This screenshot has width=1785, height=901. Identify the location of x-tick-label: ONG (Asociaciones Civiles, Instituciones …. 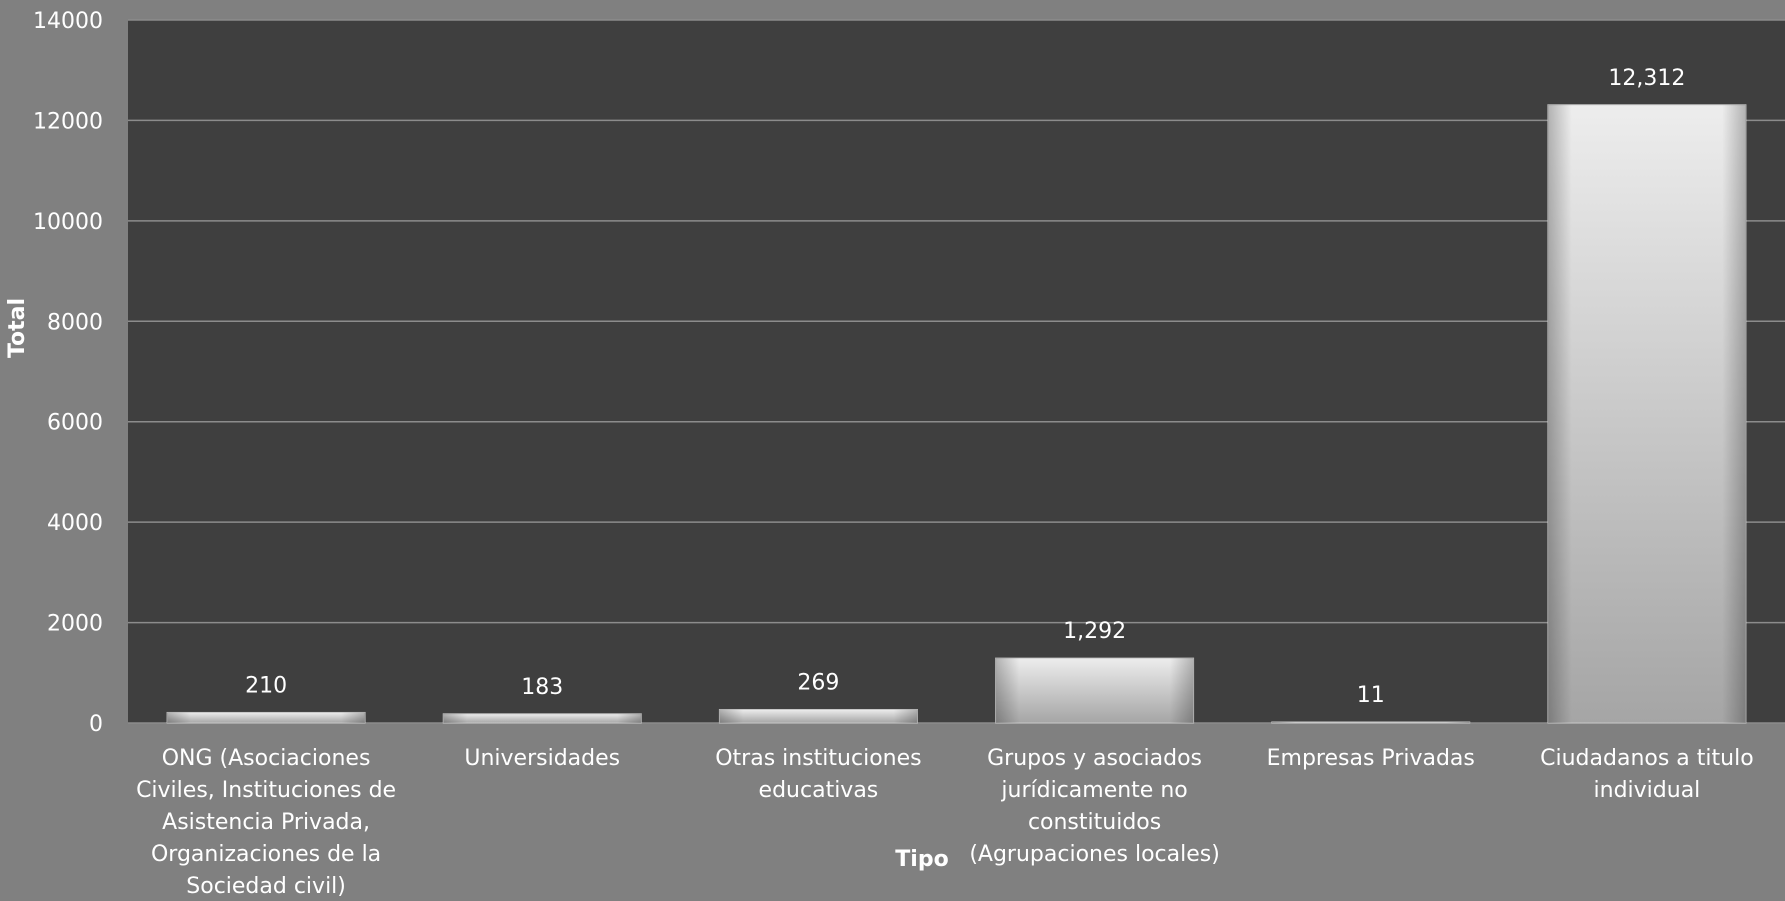
(266, 822).